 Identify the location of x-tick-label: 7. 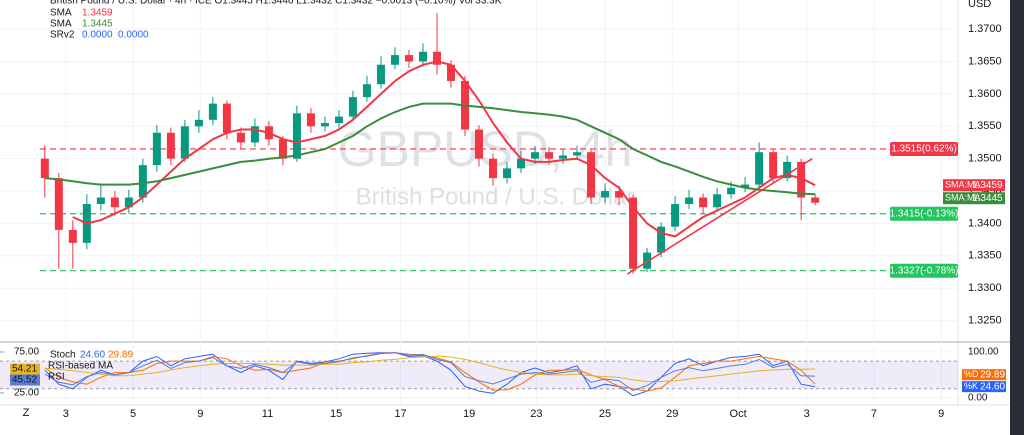
(874, 414).